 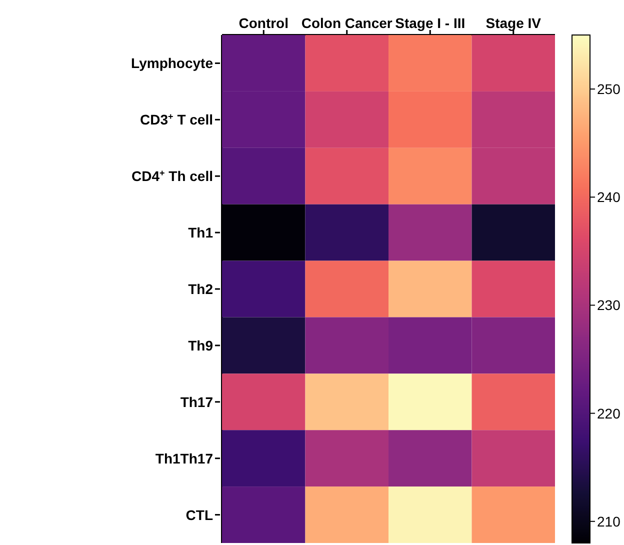 I want to click on color-bar-label: 220, so click(x=609, y=413).